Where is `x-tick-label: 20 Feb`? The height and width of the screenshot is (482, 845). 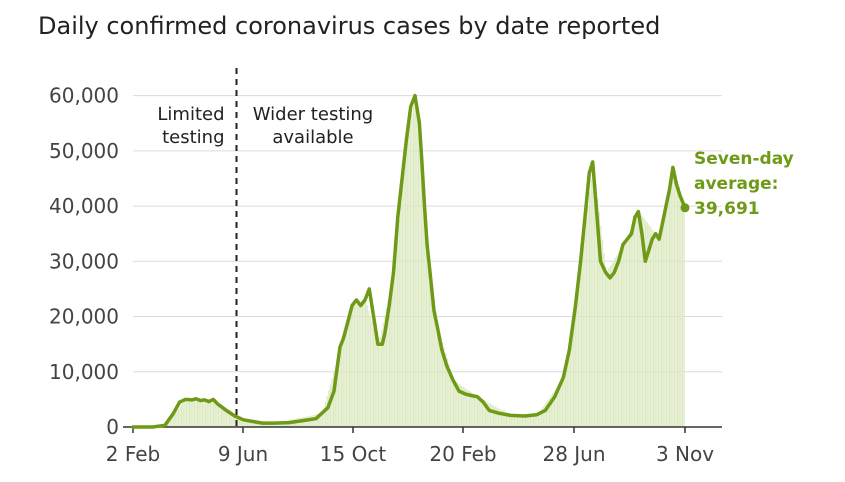 x-tick-label: 20 Feb is located at coordinates (462, 454).